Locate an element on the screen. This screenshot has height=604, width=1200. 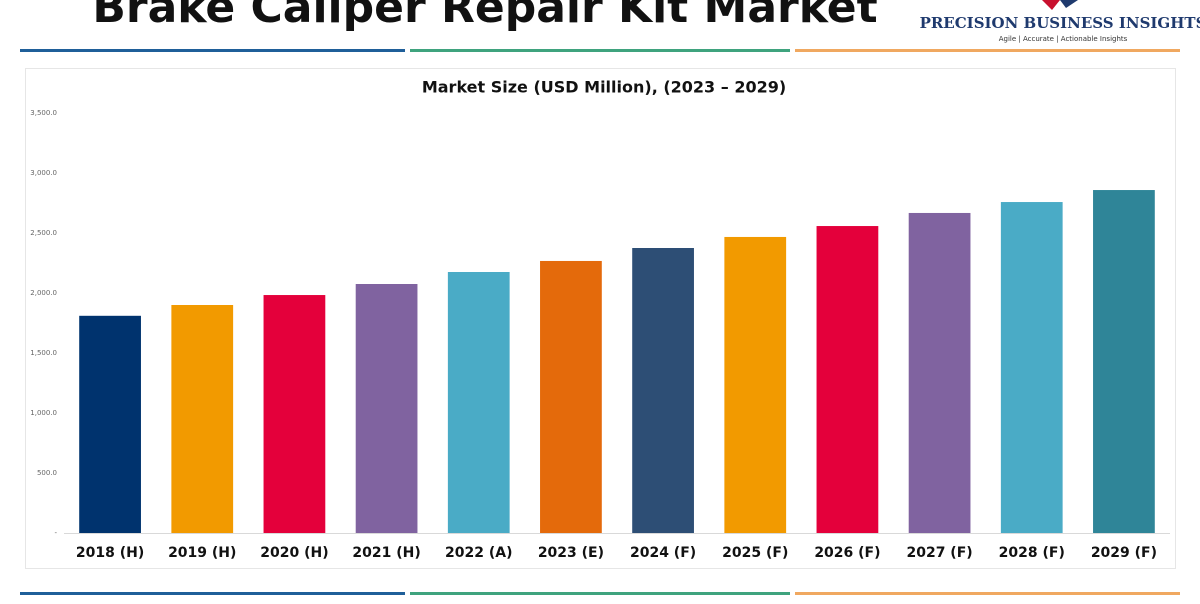
y-tick-label: 1,500.0 is located at coordinates (43, 353).